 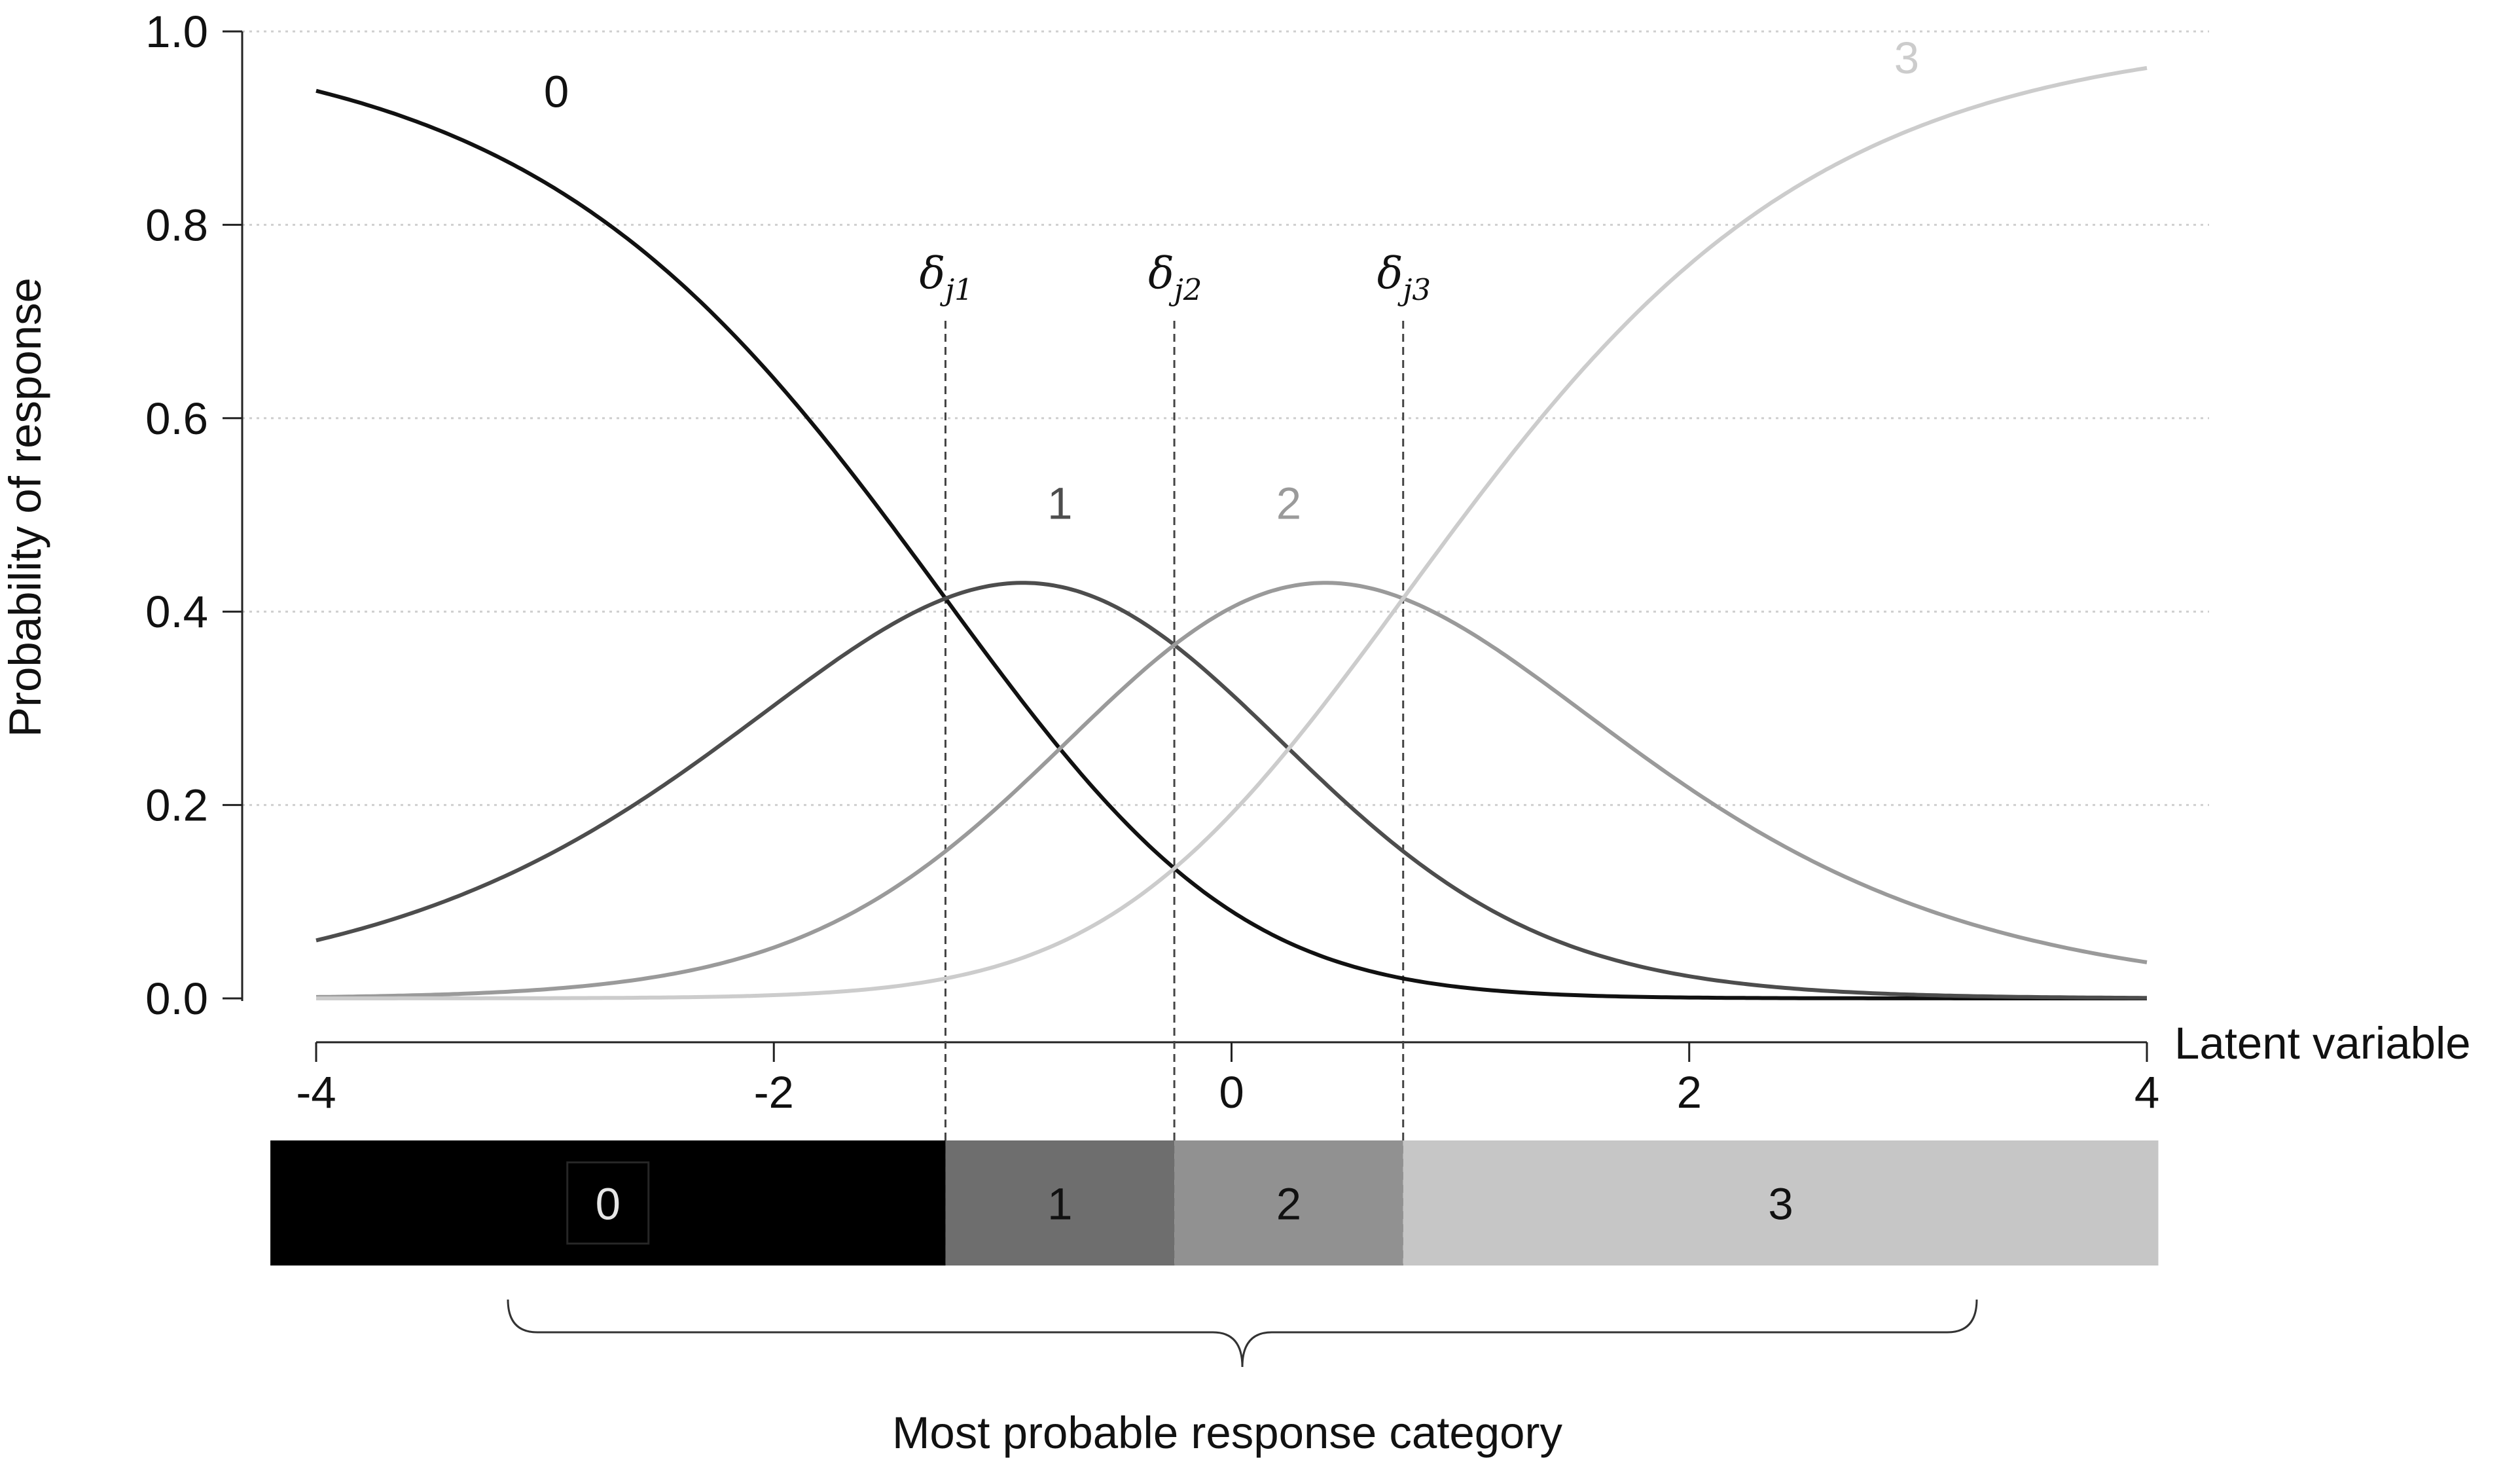 I want to click on x-tick-label: 0, so click(x=1231, y=1092).